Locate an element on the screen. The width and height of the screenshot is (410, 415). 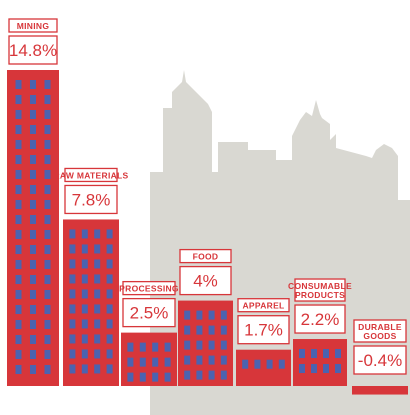
bar-apparel is located at coordinates (263, 367).